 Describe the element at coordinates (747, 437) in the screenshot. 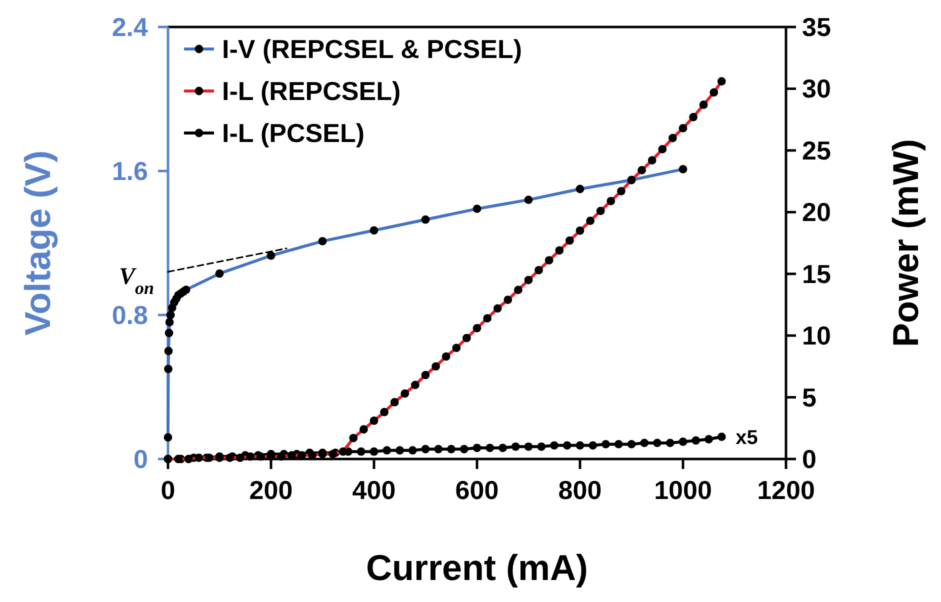

I see `annotation: x5` at that location.